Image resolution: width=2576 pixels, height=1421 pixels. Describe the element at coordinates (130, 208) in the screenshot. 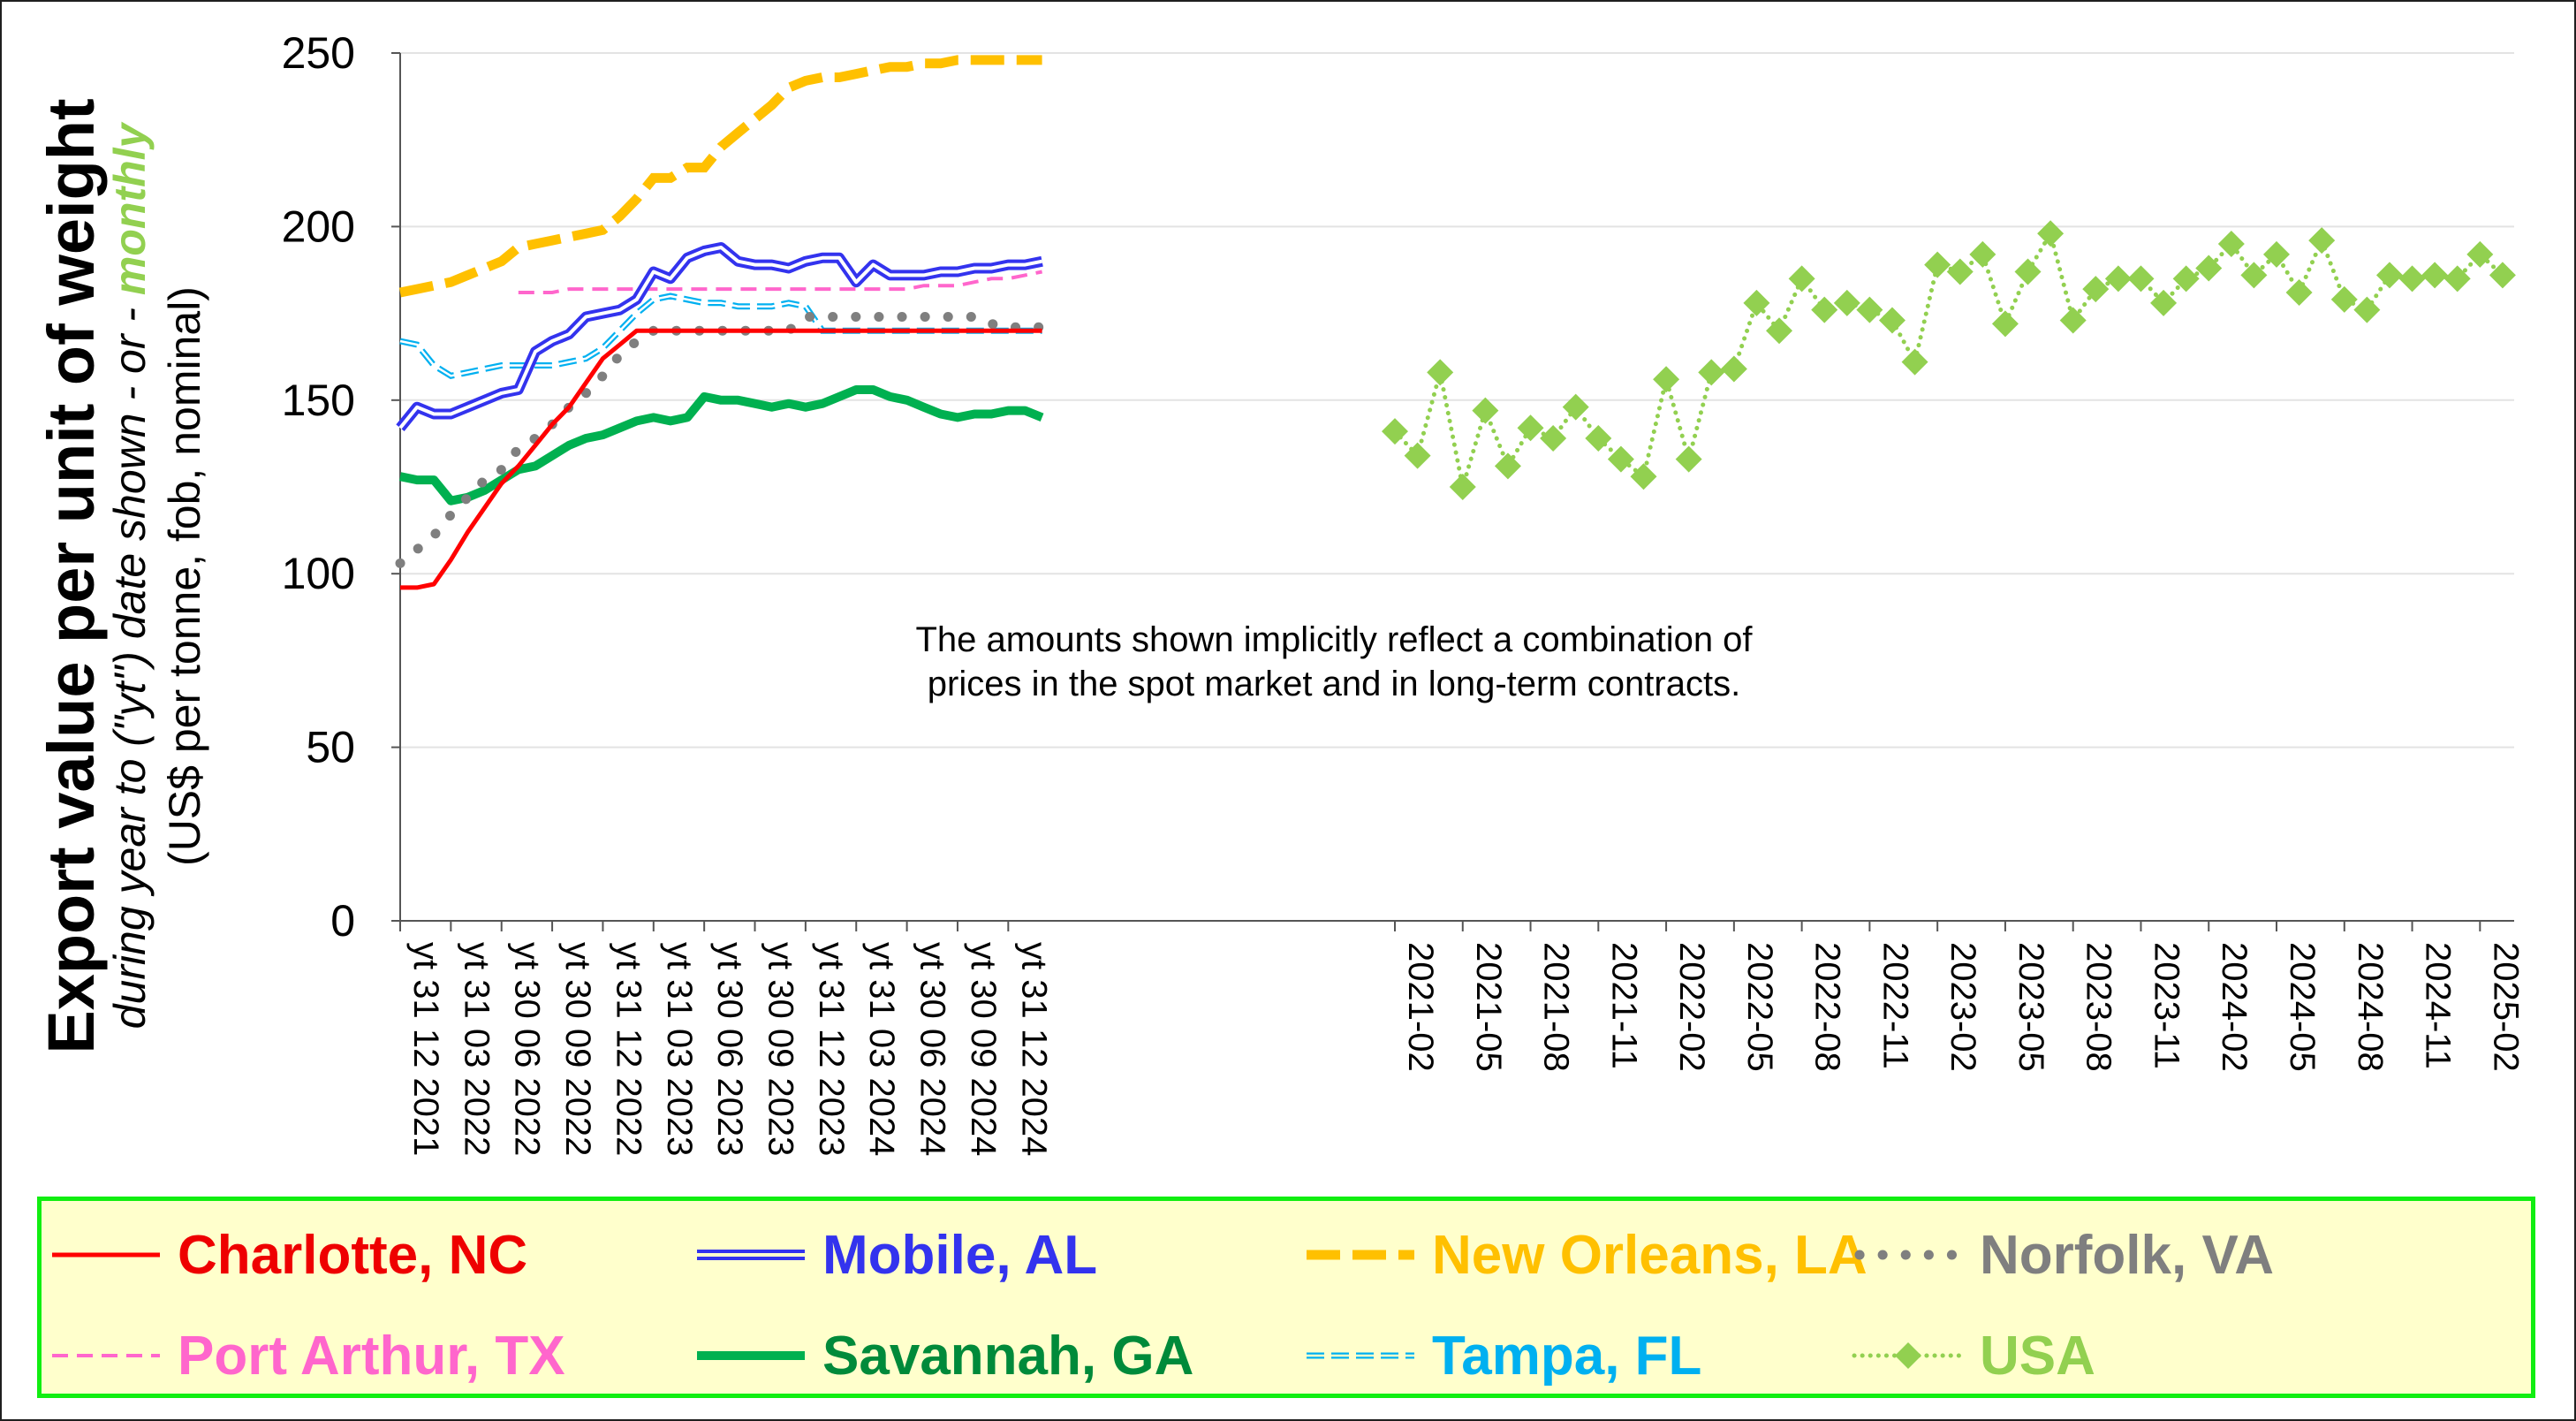

I see `y-axis-subtitle-accent: monthly` at that location.